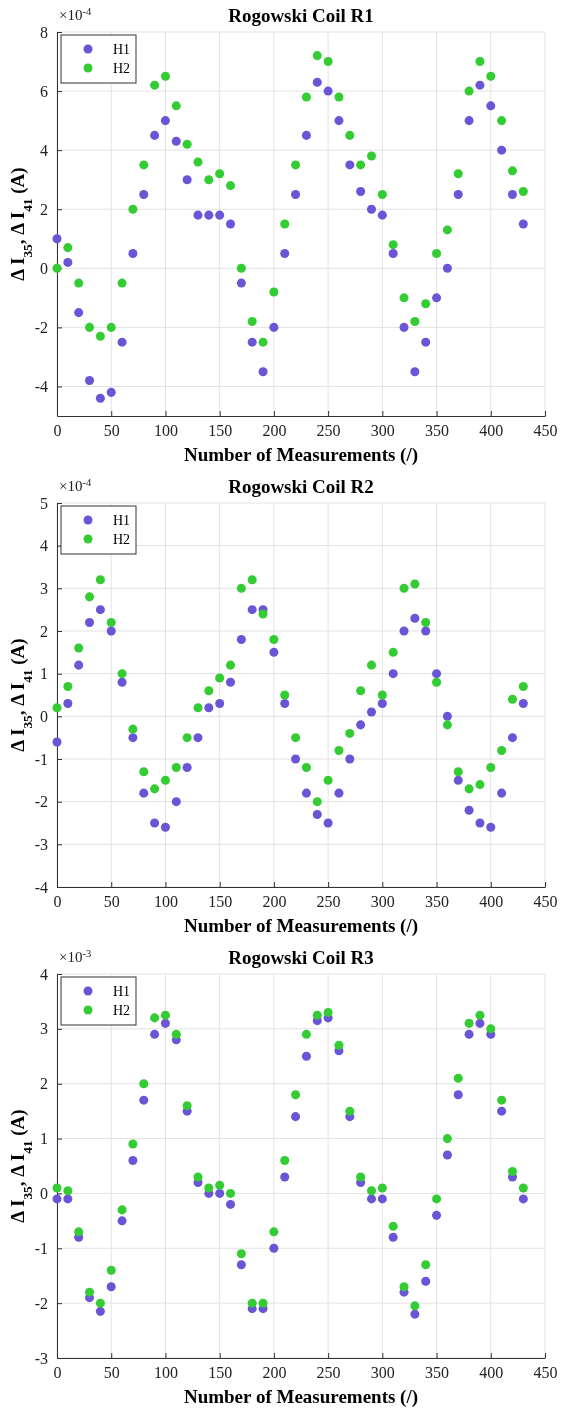 The image size is (561, 1414). I want to click on x-tick-label: 450, so click(545, 1373).